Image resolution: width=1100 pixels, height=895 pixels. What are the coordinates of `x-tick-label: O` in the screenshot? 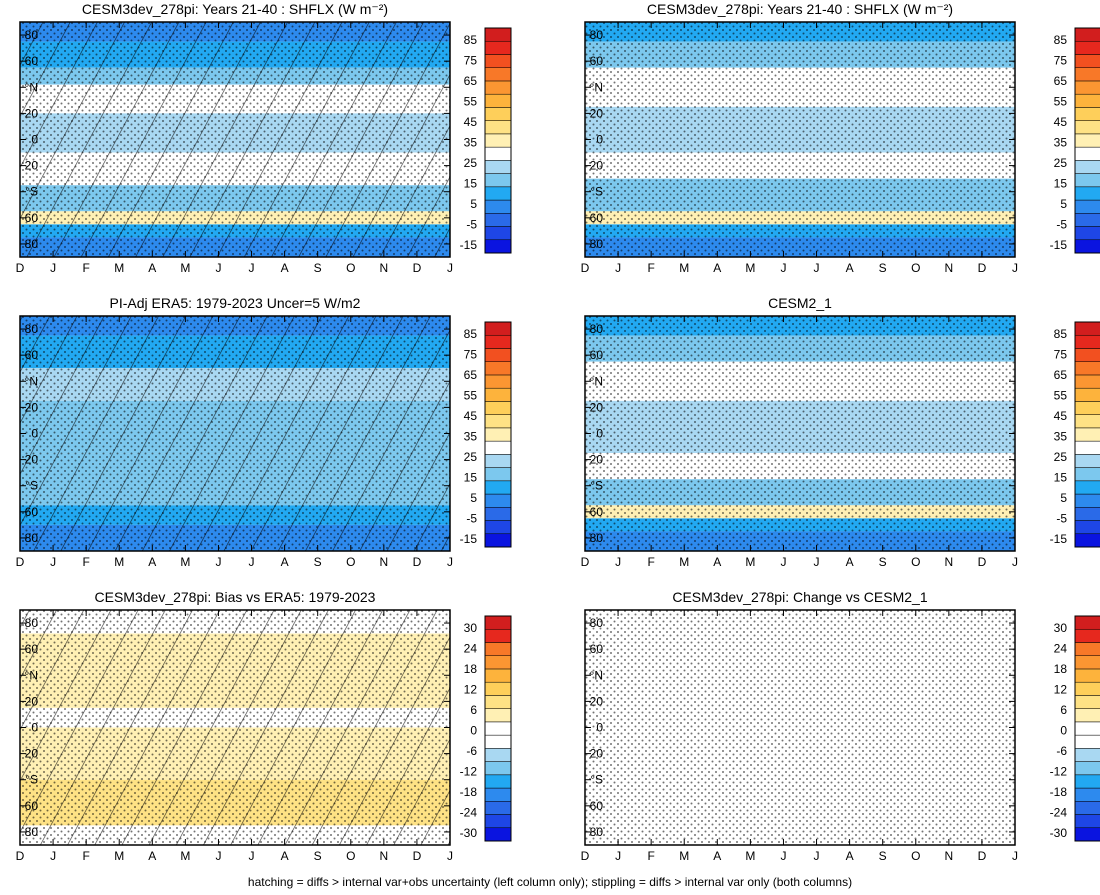 It's located at (915, 856).